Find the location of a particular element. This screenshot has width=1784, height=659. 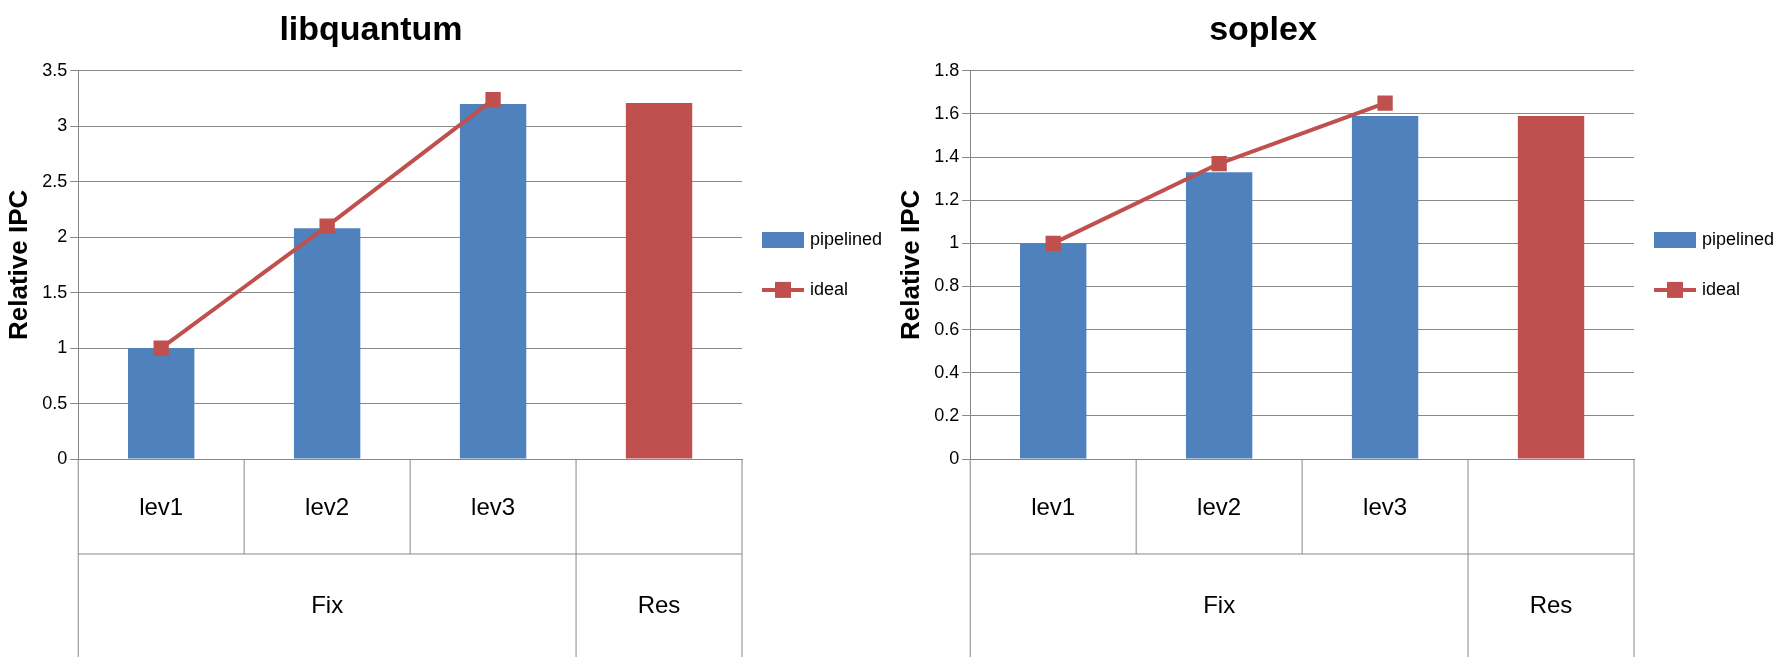

y-tick-label: 0.4 is located at coordinates (947, 371).